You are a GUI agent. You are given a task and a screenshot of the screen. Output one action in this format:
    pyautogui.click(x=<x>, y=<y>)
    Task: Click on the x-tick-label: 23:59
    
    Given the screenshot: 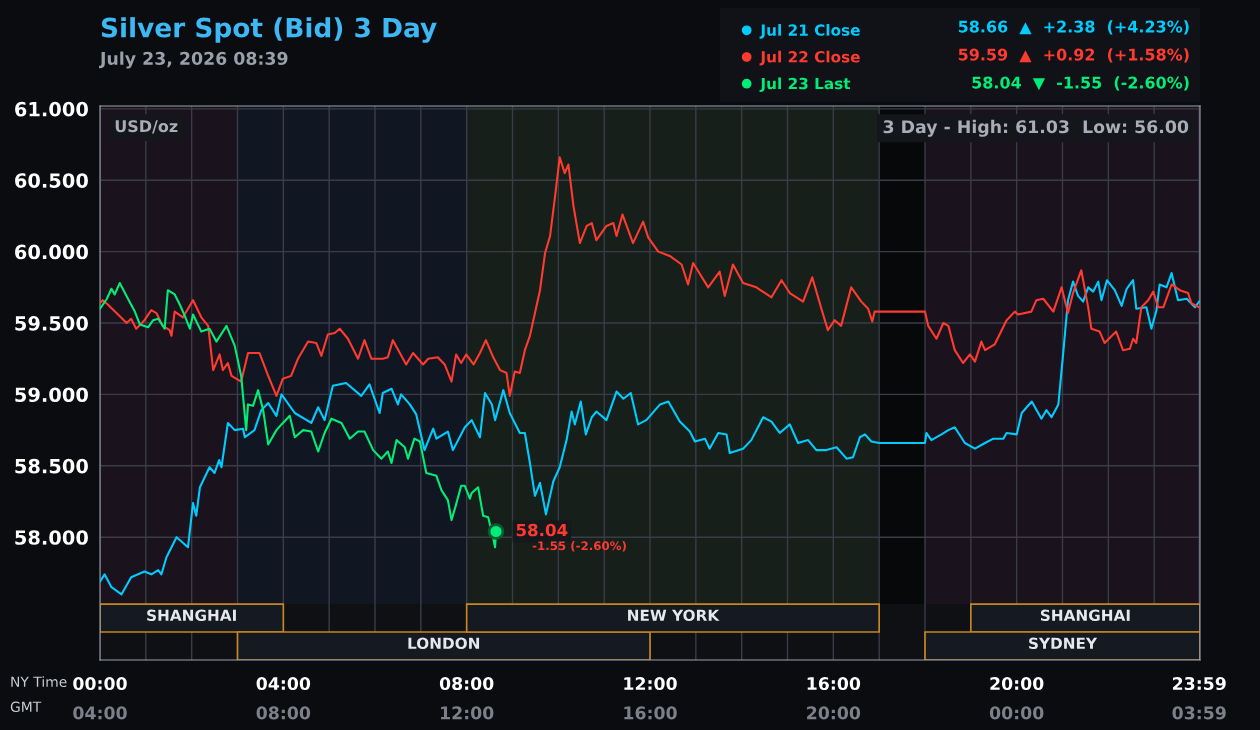 What is the action you would take?
    pyautogui.click(x=1199, y=683)
    